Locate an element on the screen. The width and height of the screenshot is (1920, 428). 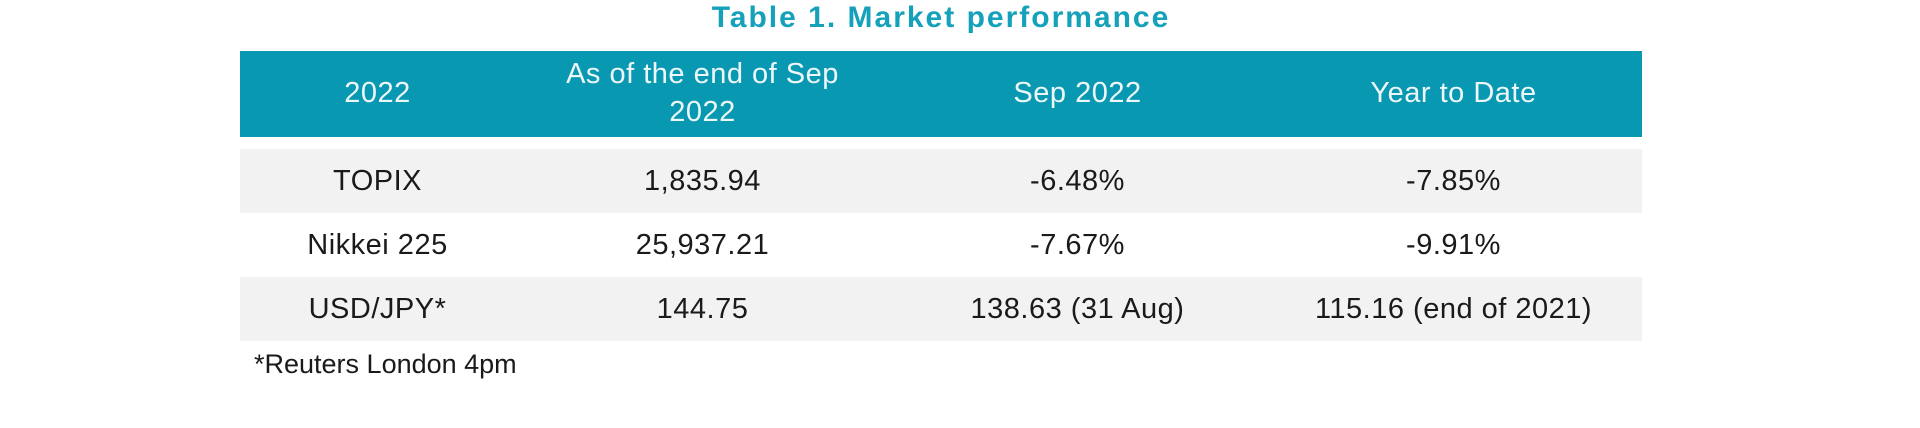
cell-index-name: USD/JPY* is located at coordinates (377, 308).